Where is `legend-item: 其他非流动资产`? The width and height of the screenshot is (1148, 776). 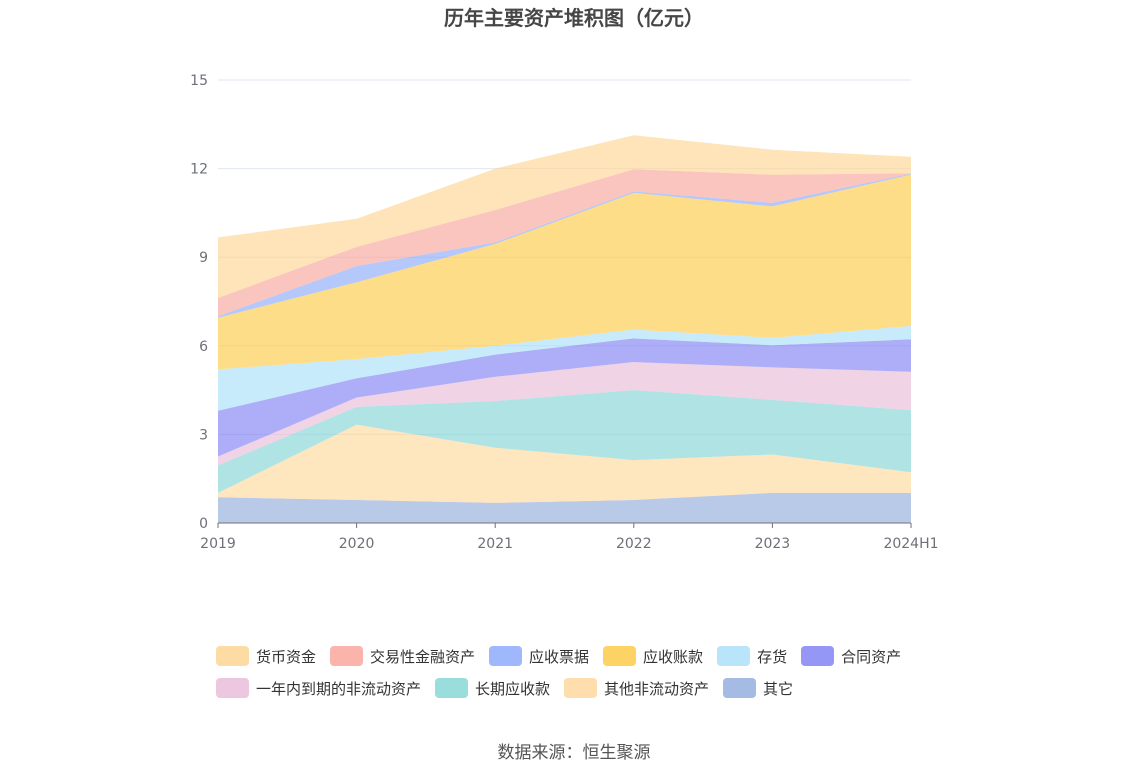 legend-item: 其他非流动资产 is located at coordinates (636, 688).